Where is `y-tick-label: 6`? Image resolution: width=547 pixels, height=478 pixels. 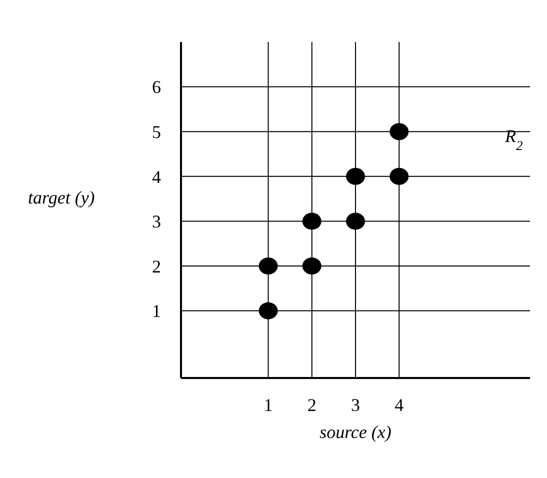
y-tick-label: 6 is located at coordinates (156, 87).